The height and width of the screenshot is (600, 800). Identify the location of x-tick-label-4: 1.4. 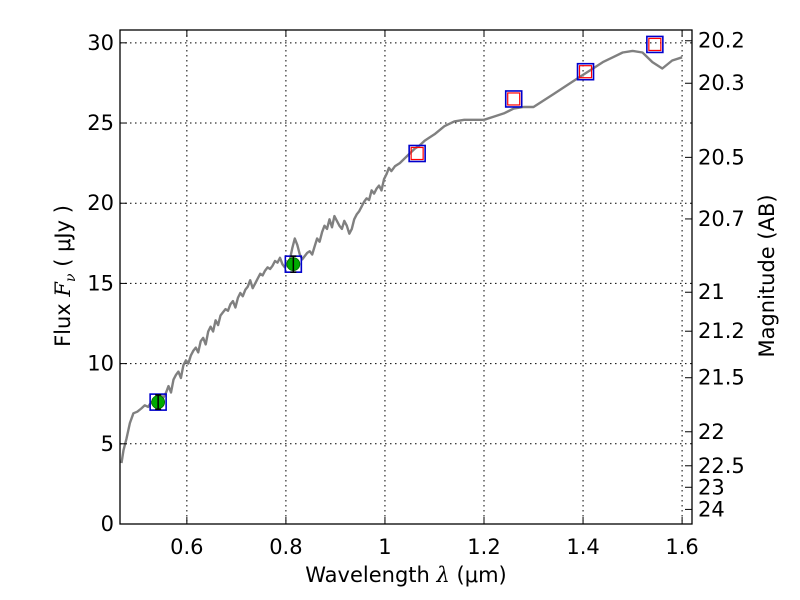
(582, 547).